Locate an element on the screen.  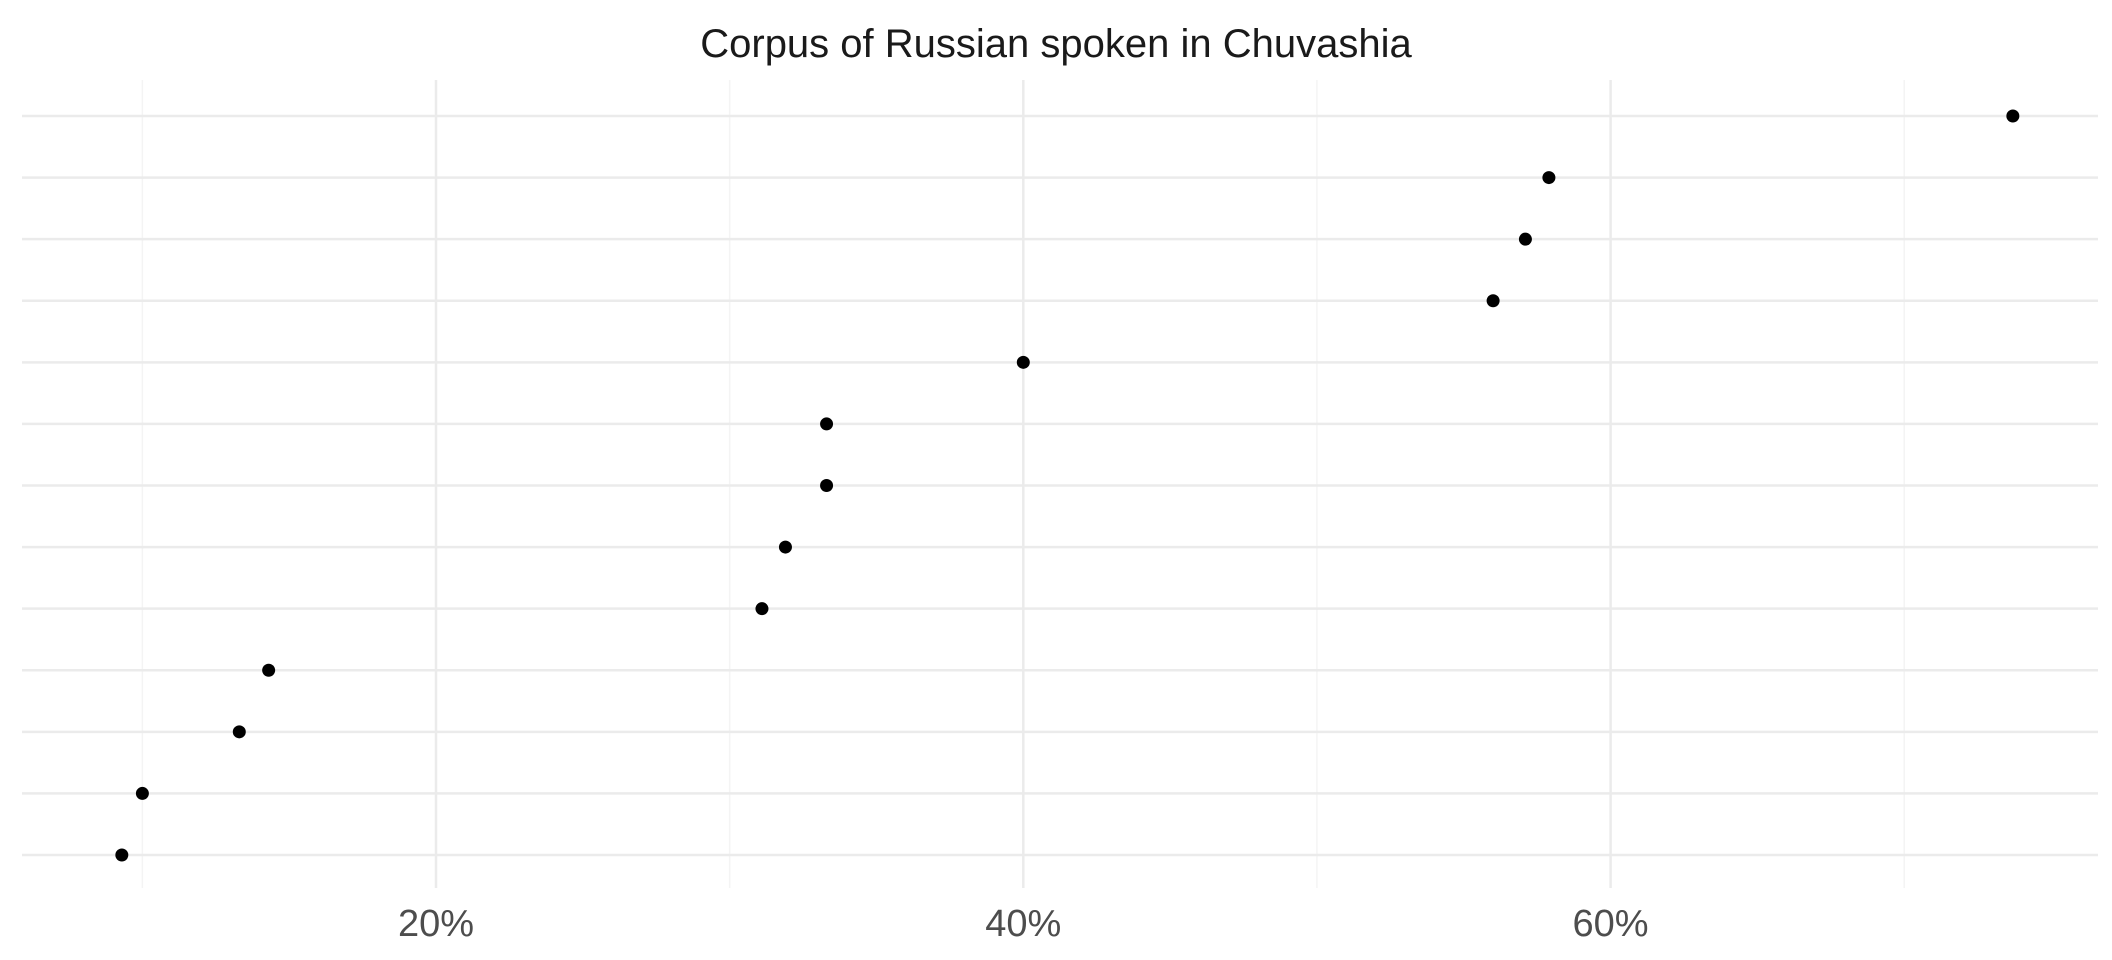
x-tick-label: 40% is located at coordinates (1023, 924).